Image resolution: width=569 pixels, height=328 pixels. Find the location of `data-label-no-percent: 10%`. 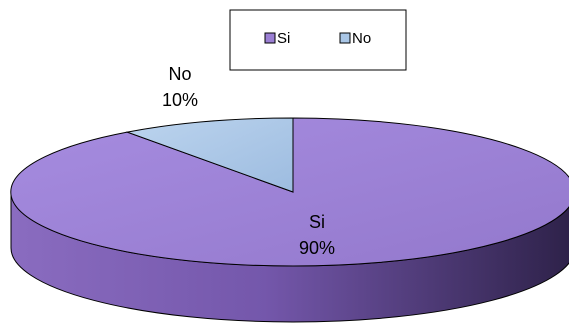

data-label-no-percent: 10% is located at coordinates (180, 100).